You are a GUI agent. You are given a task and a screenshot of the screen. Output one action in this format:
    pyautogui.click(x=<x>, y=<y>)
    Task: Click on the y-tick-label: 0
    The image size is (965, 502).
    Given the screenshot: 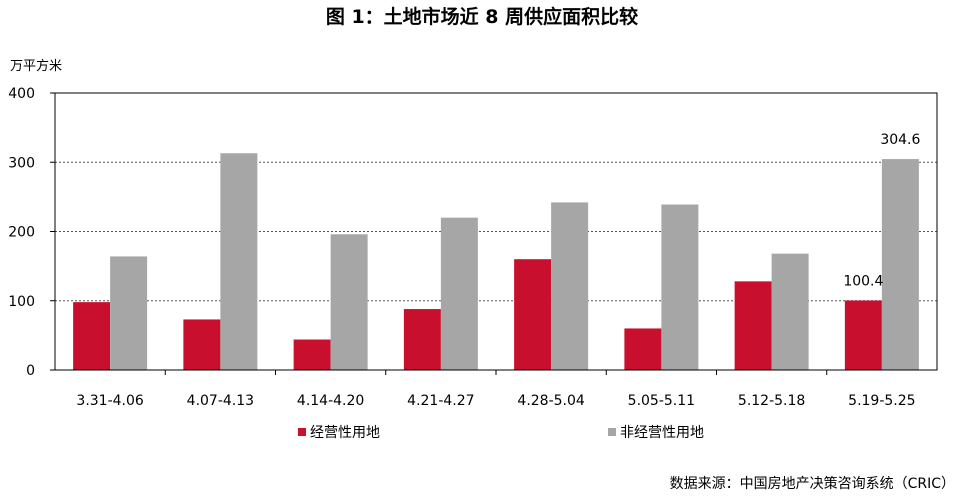 What is the action you would take?
    pyautogui.click(x=30, y=371)
    